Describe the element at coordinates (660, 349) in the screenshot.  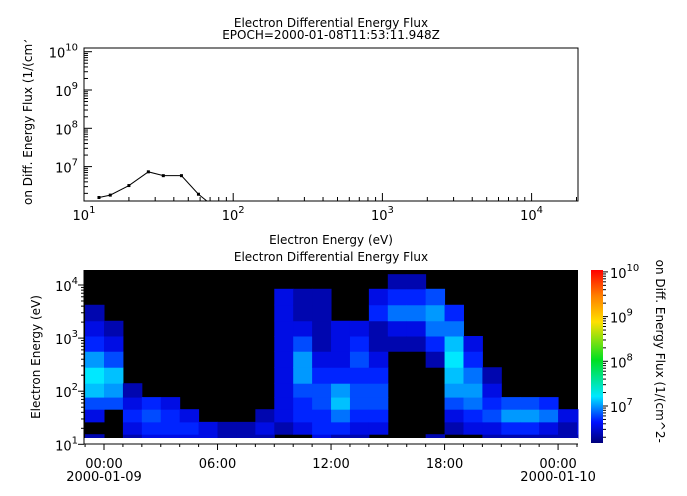
I see `colorbar-label: ron Diff. Energy Flux (1/(cm^2-` at that location.